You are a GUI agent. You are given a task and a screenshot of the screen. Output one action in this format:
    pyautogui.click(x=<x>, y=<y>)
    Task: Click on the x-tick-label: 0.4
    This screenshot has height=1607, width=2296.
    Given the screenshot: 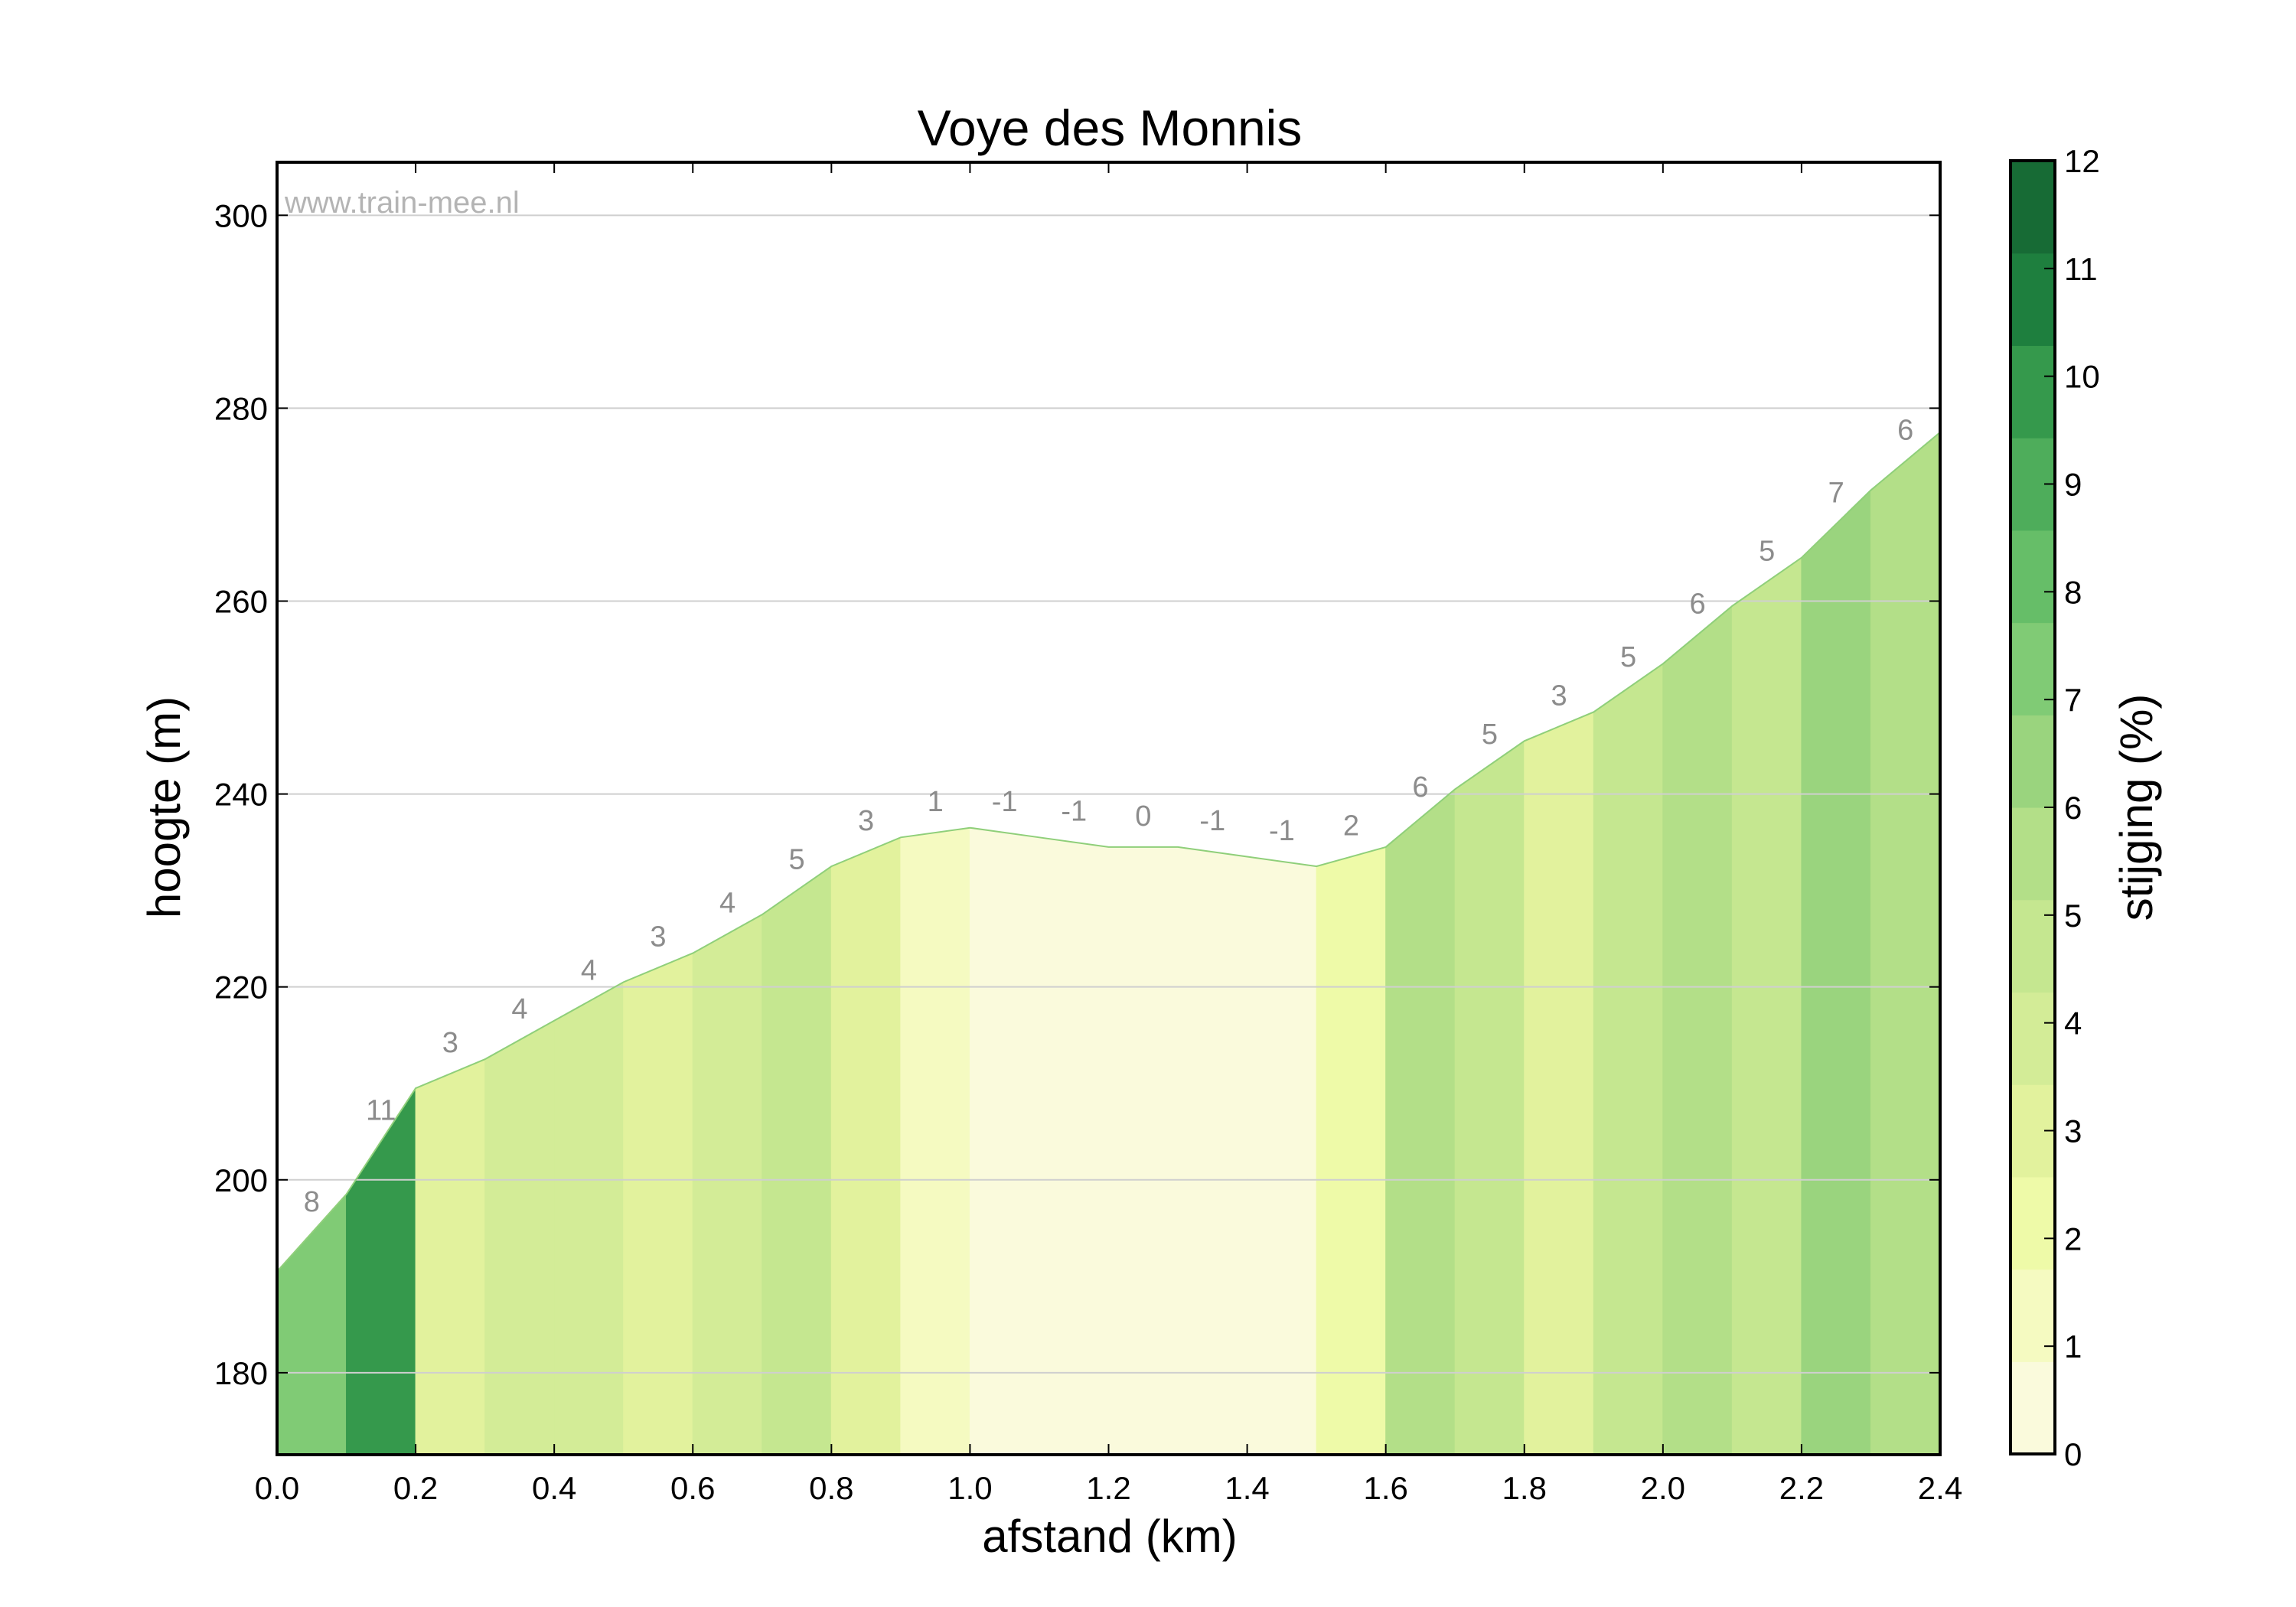 What is the action you would take?
    pyautogui.click(x=554, y=1488)
    